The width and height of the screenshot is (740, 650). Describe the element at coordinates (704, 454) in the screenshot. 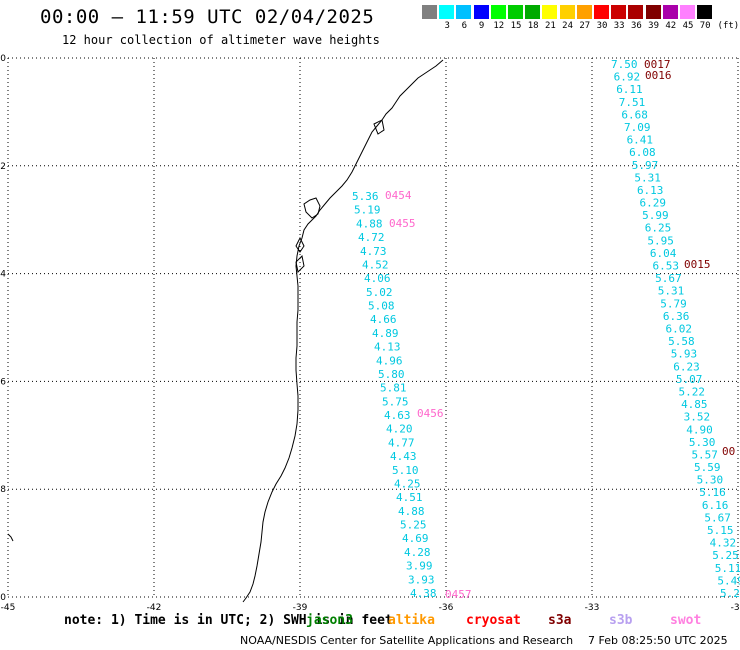

I see `wave-height-label: 5.57` at that location.